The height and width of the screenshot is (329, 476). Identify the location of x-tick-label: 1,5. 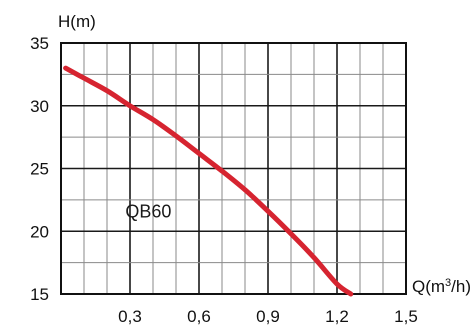
(406, 316).